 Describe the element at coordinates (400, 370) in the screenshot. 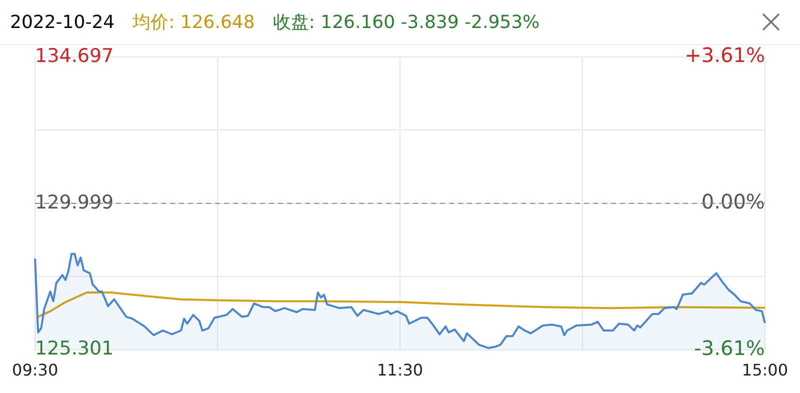

I see `x-tick-label: 11:30` at that location.